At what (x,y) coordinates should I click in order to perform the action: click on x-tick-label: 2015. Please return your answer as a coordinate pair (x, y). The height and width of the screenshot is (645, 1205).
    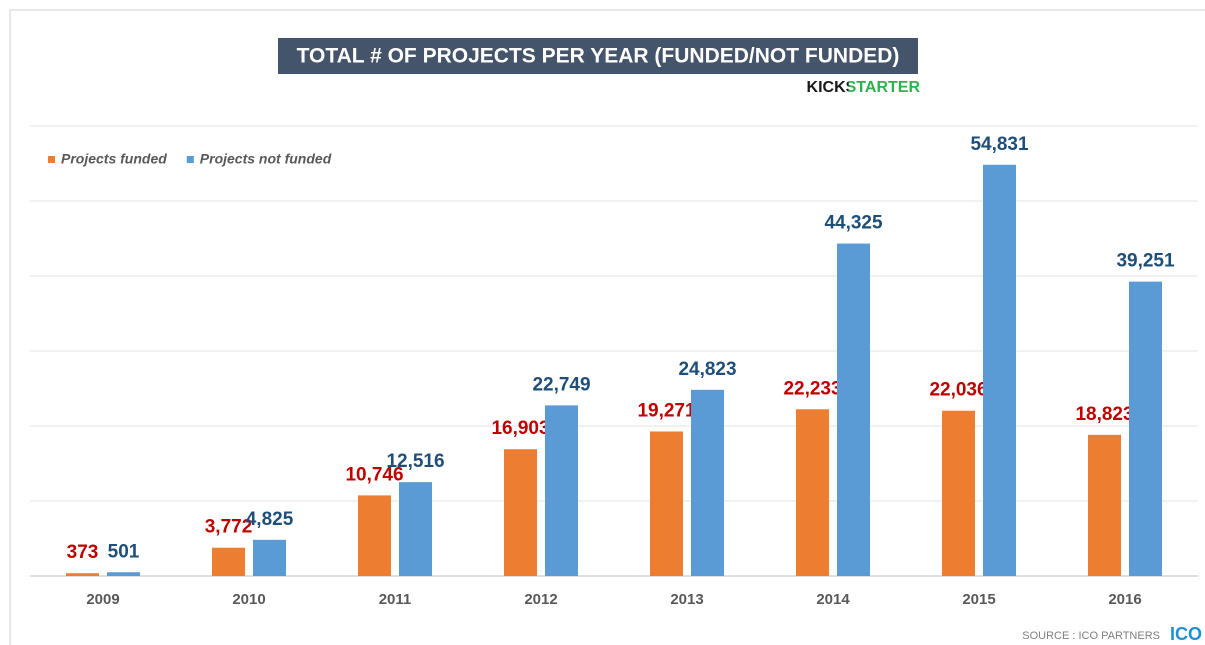
    Looking at the image, I should click on (978, 599).